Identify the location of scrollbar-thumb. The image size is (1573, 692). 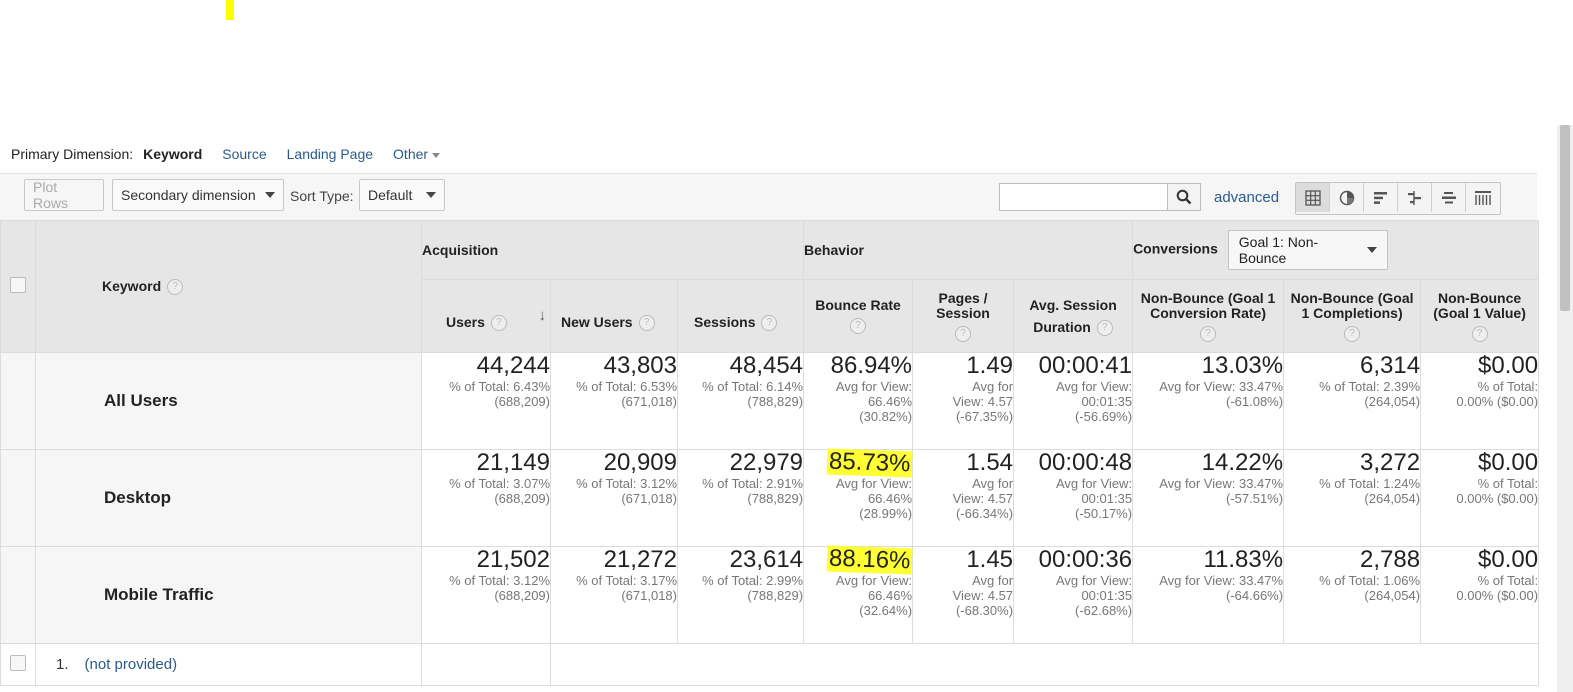
(1565, 218).